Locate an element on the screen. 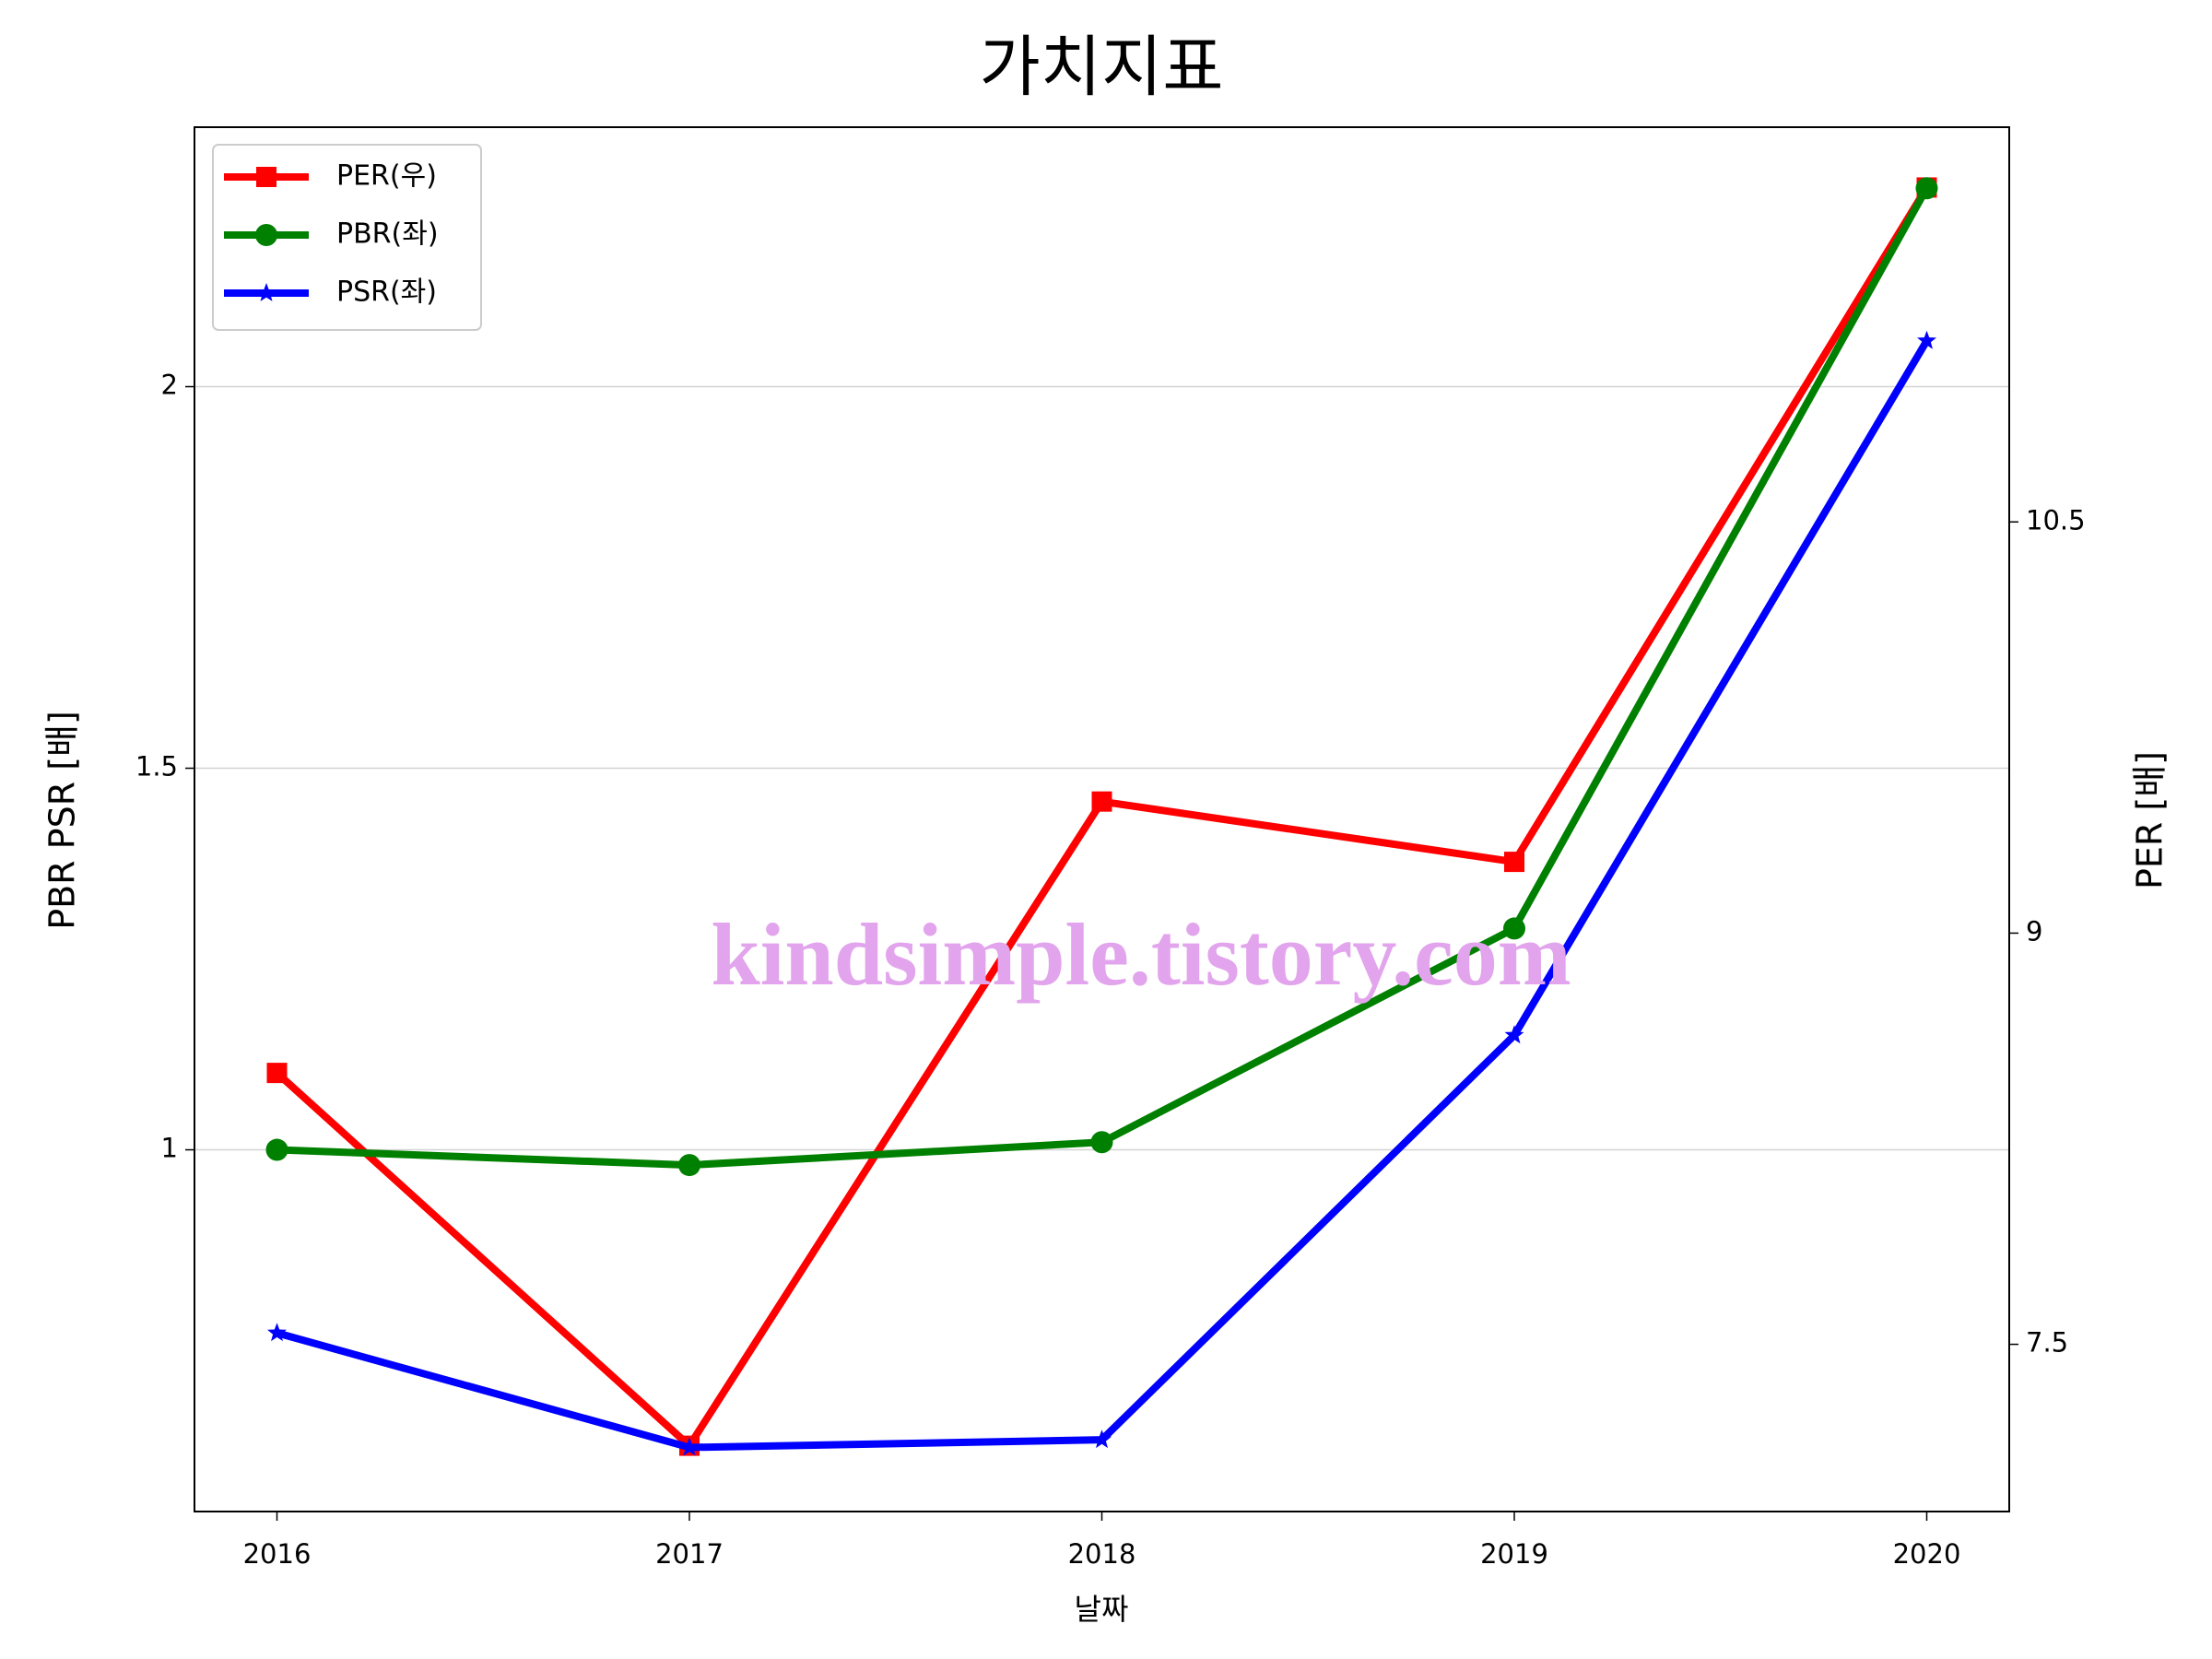 The width and height of the screenshot is (2212, 1659). x-tick-label: 2016 is located at coordinates (277, 1554).